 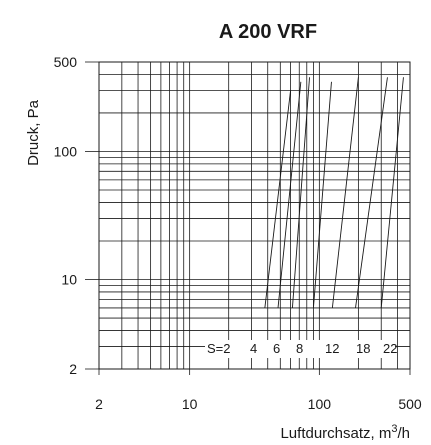 I want to click on curve-label-s22: 22, so click(x=390, y=348).